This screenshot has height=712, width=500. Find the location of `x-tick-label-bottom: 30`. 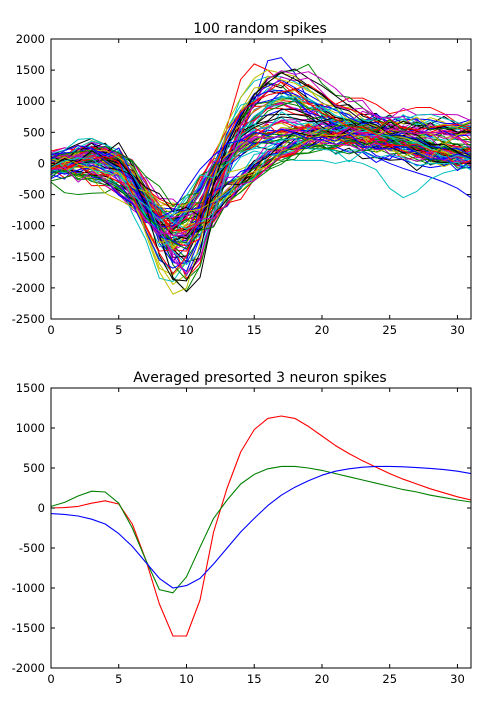

x-tick-label-bottom: 30 is located at coordinates (457, 679).